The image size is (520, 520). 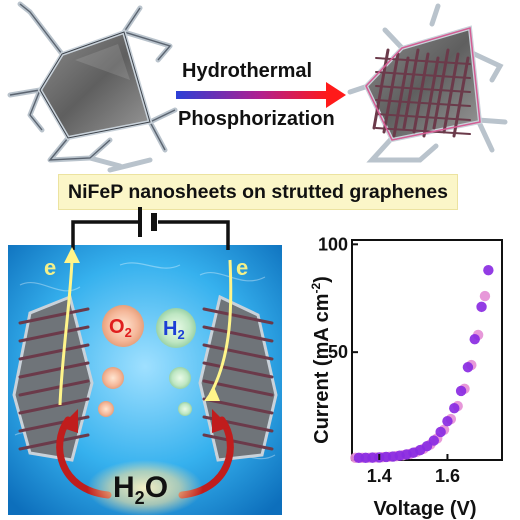 I want to click on plot-border, so click(x=427, y=350).